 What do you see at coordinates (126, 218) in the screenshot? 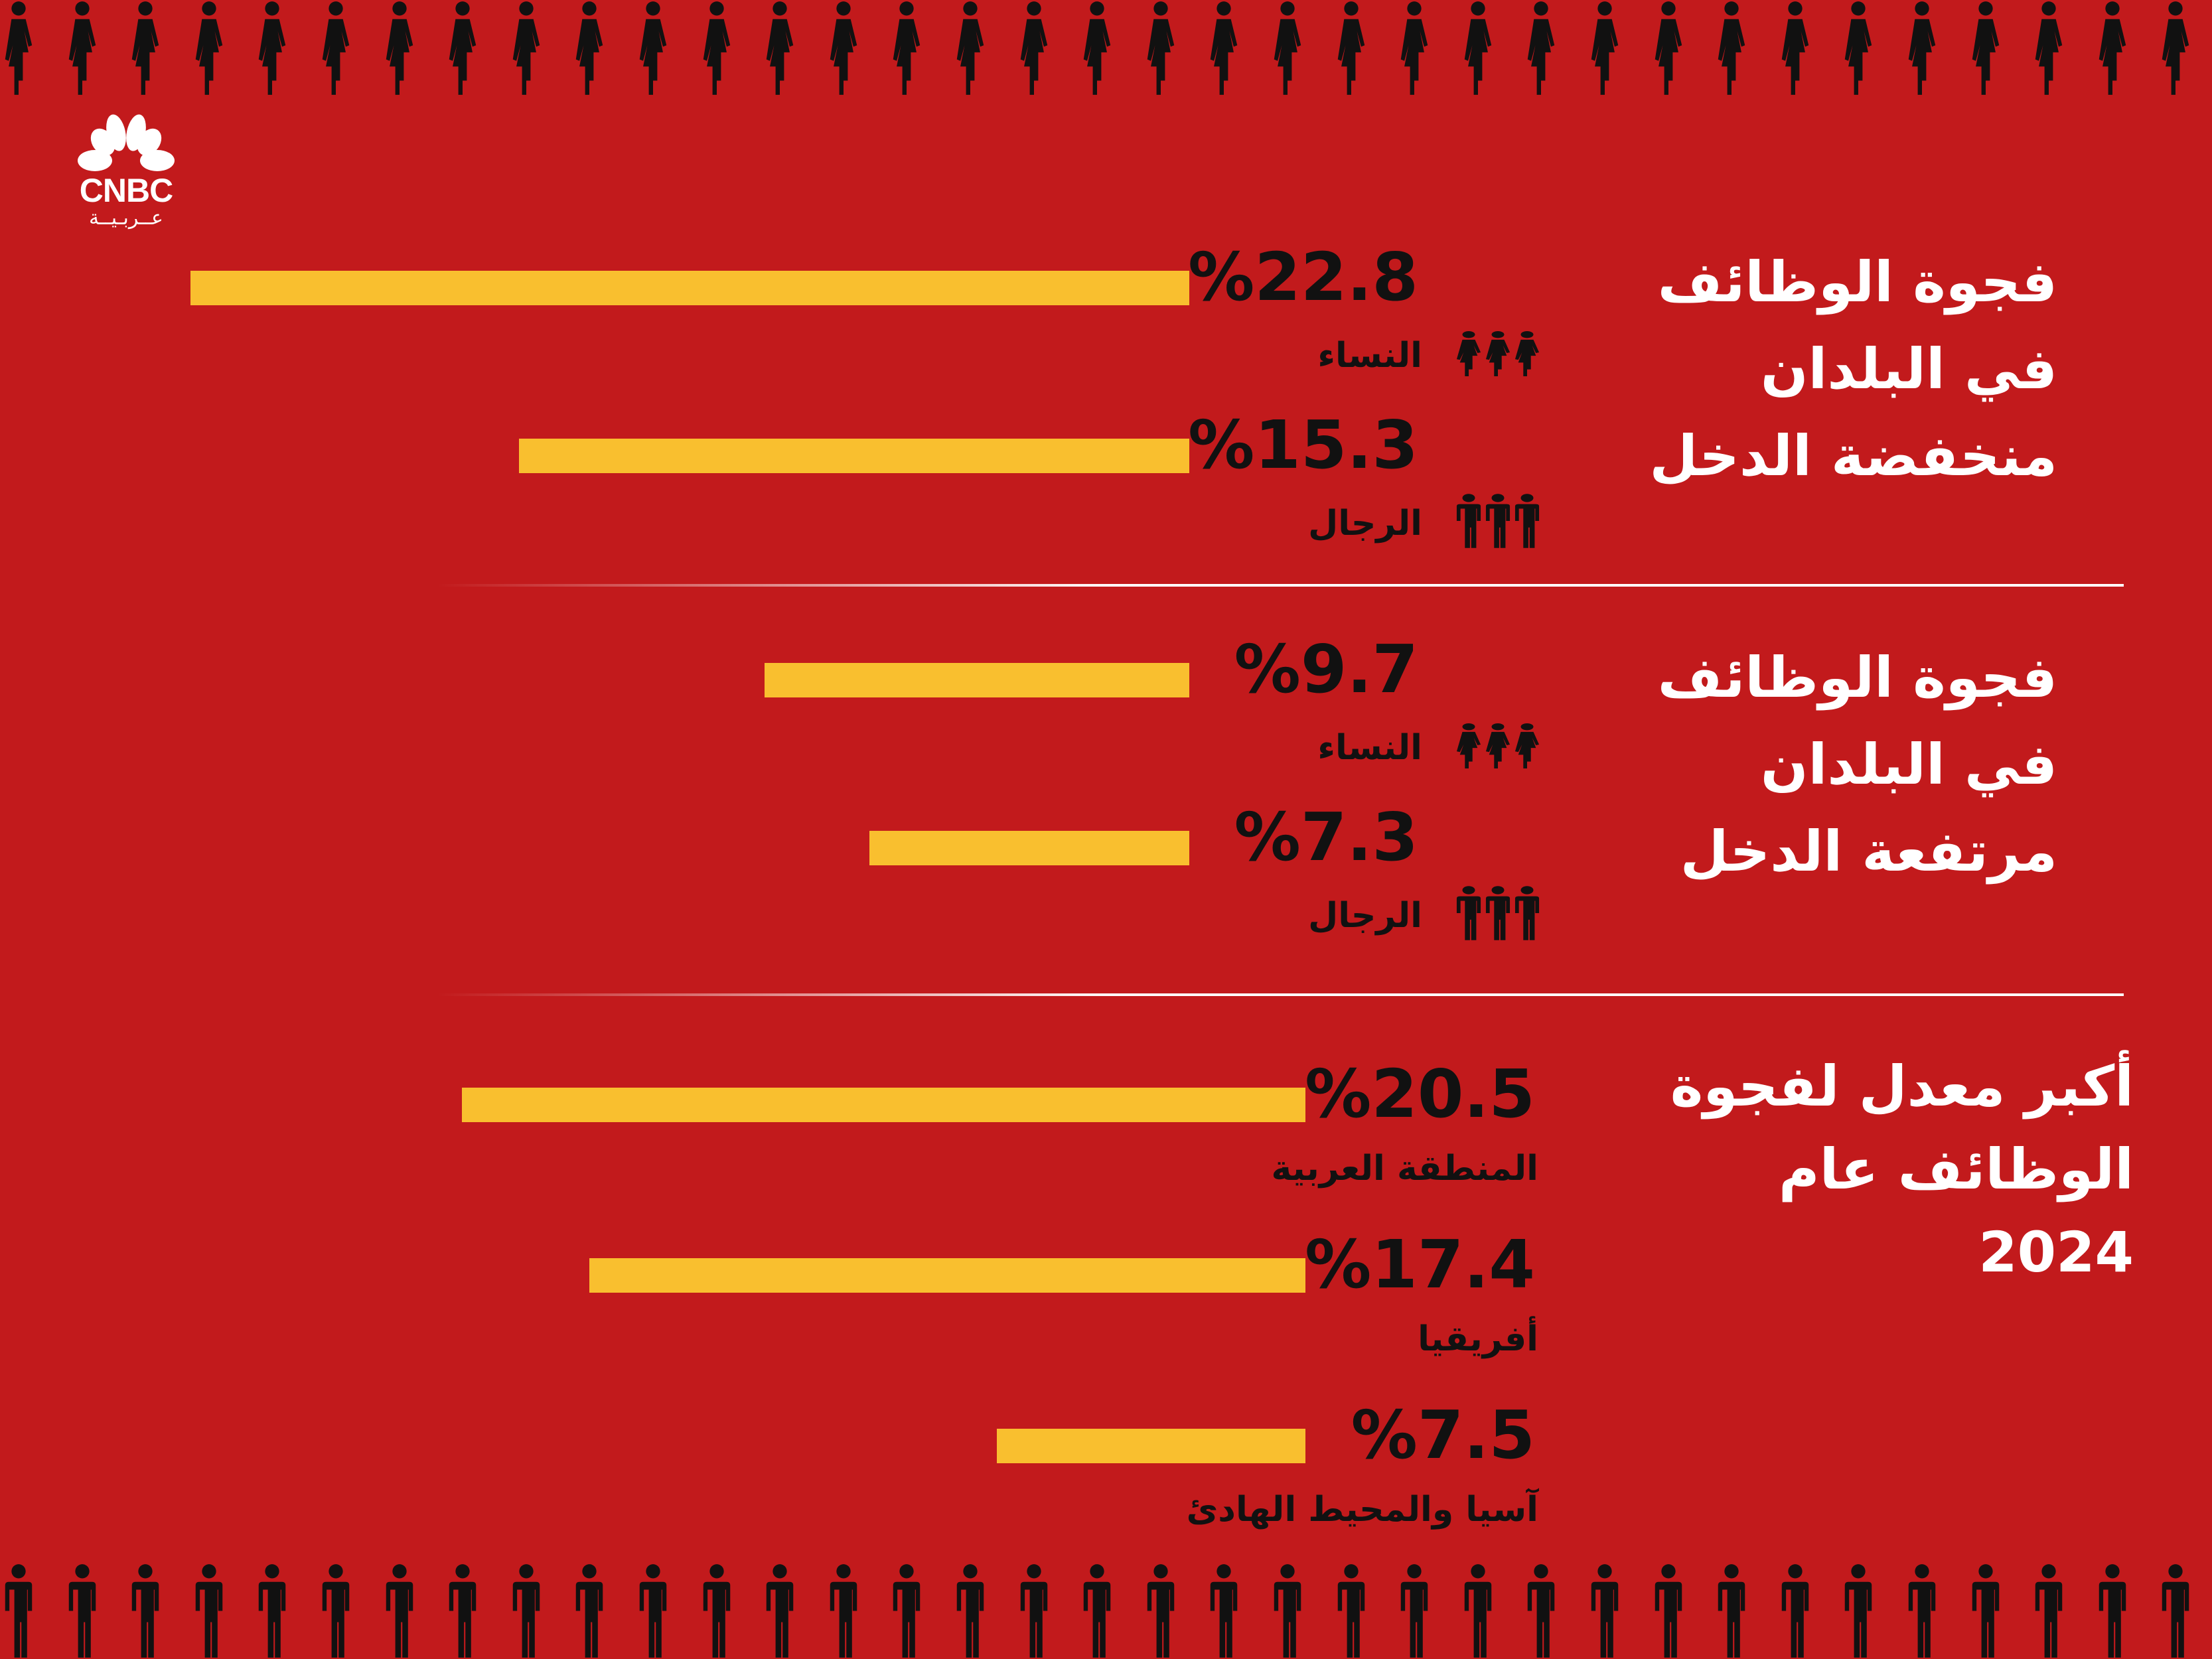
I see `logo-subtitle: عــربـيــة` at bounding box center [126, 218].